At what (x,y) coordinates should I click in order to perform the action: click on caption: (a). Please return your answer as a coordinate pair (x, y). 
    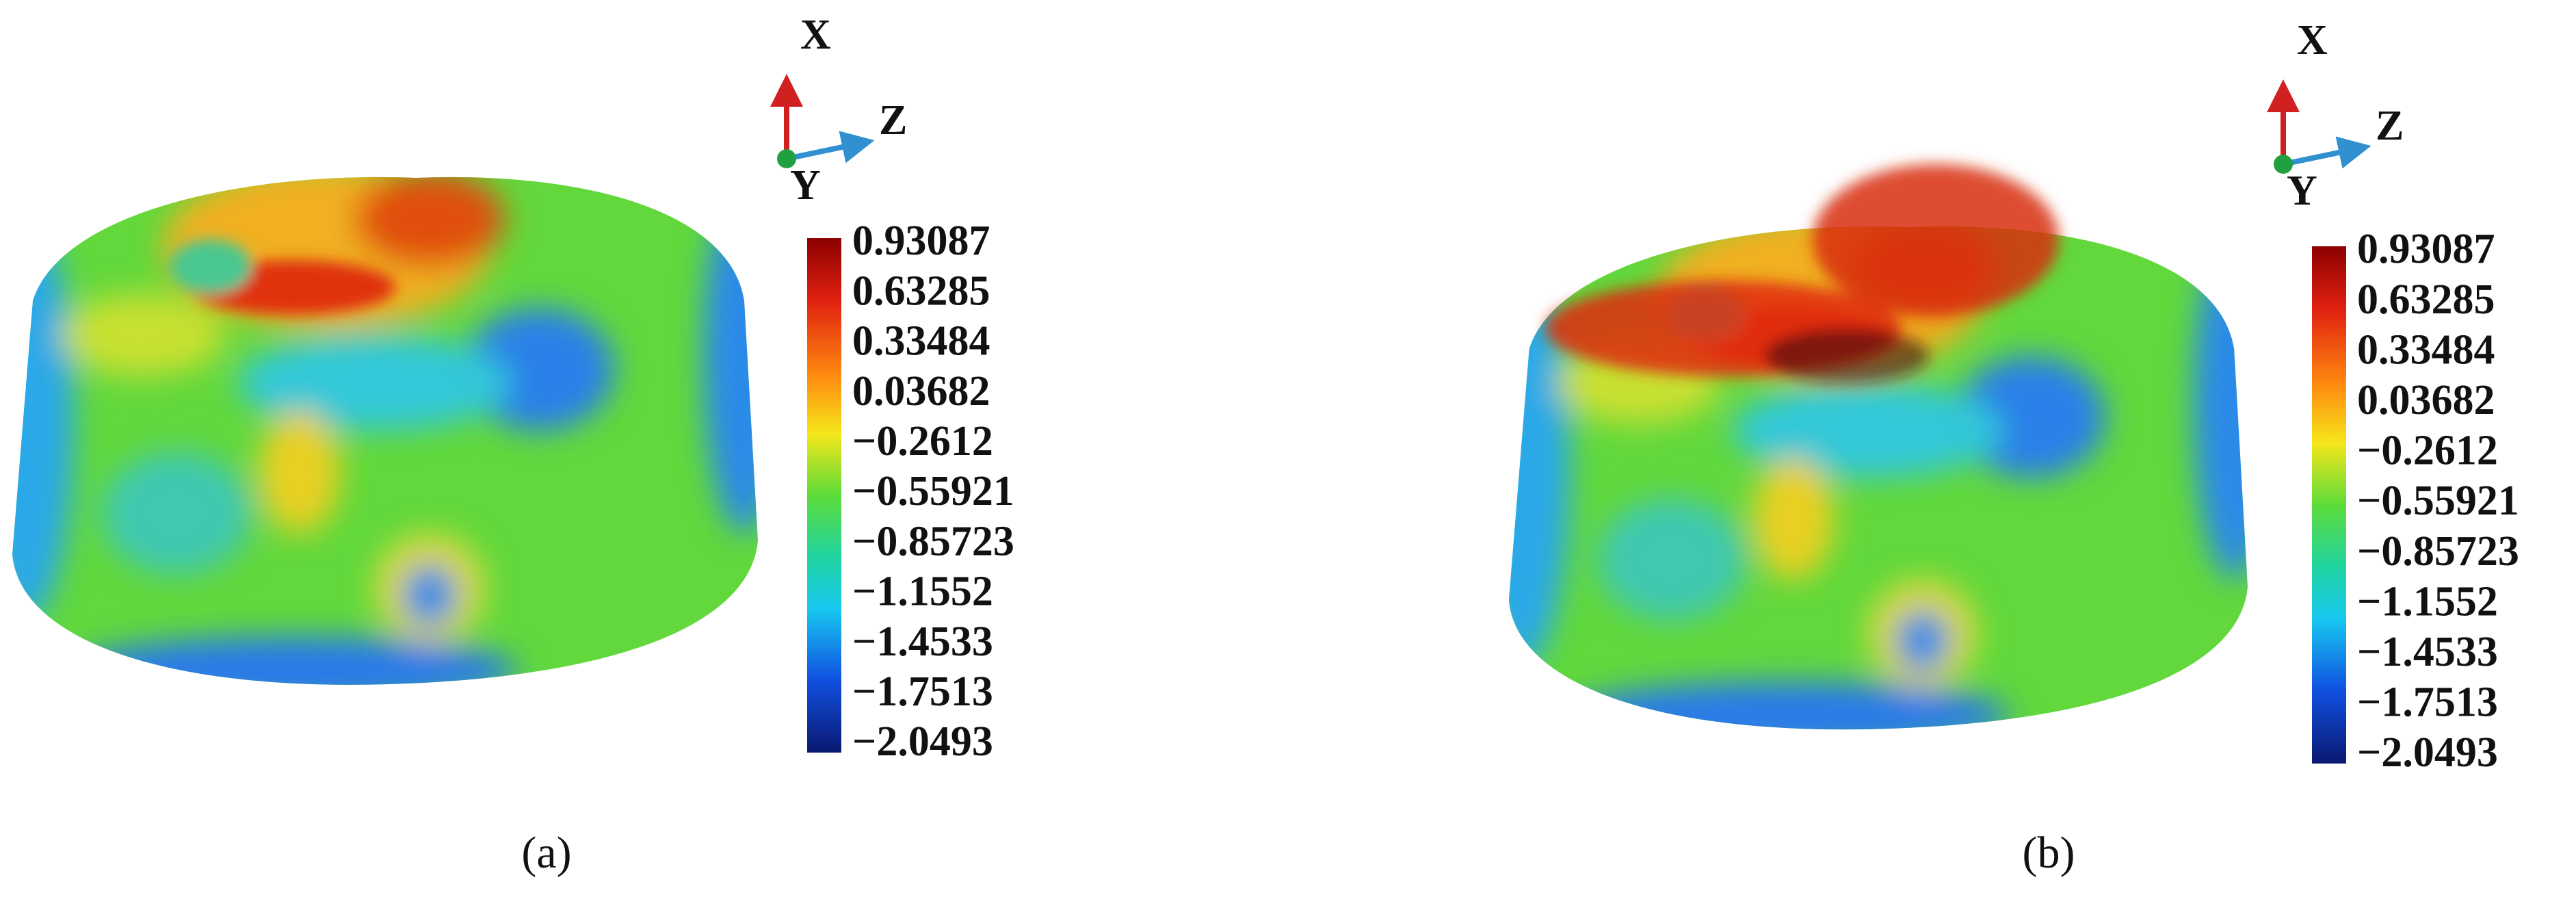
    Looking at the image, I should click on (546, 853).